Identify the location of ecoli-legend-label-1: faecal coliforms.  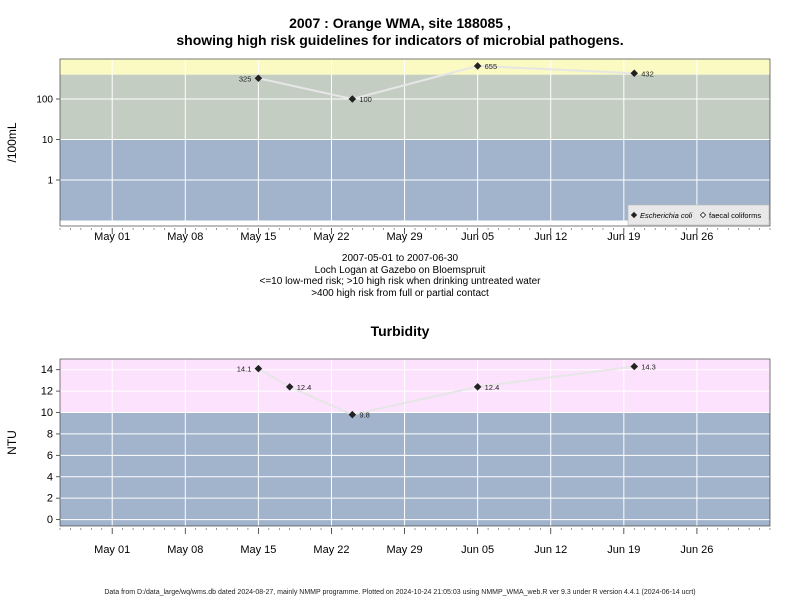
(735, 215).